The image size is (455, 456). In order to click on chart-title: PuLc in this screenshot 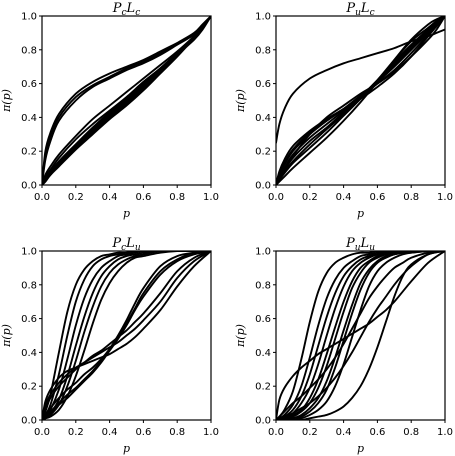, I will do `click(359, 9)`.